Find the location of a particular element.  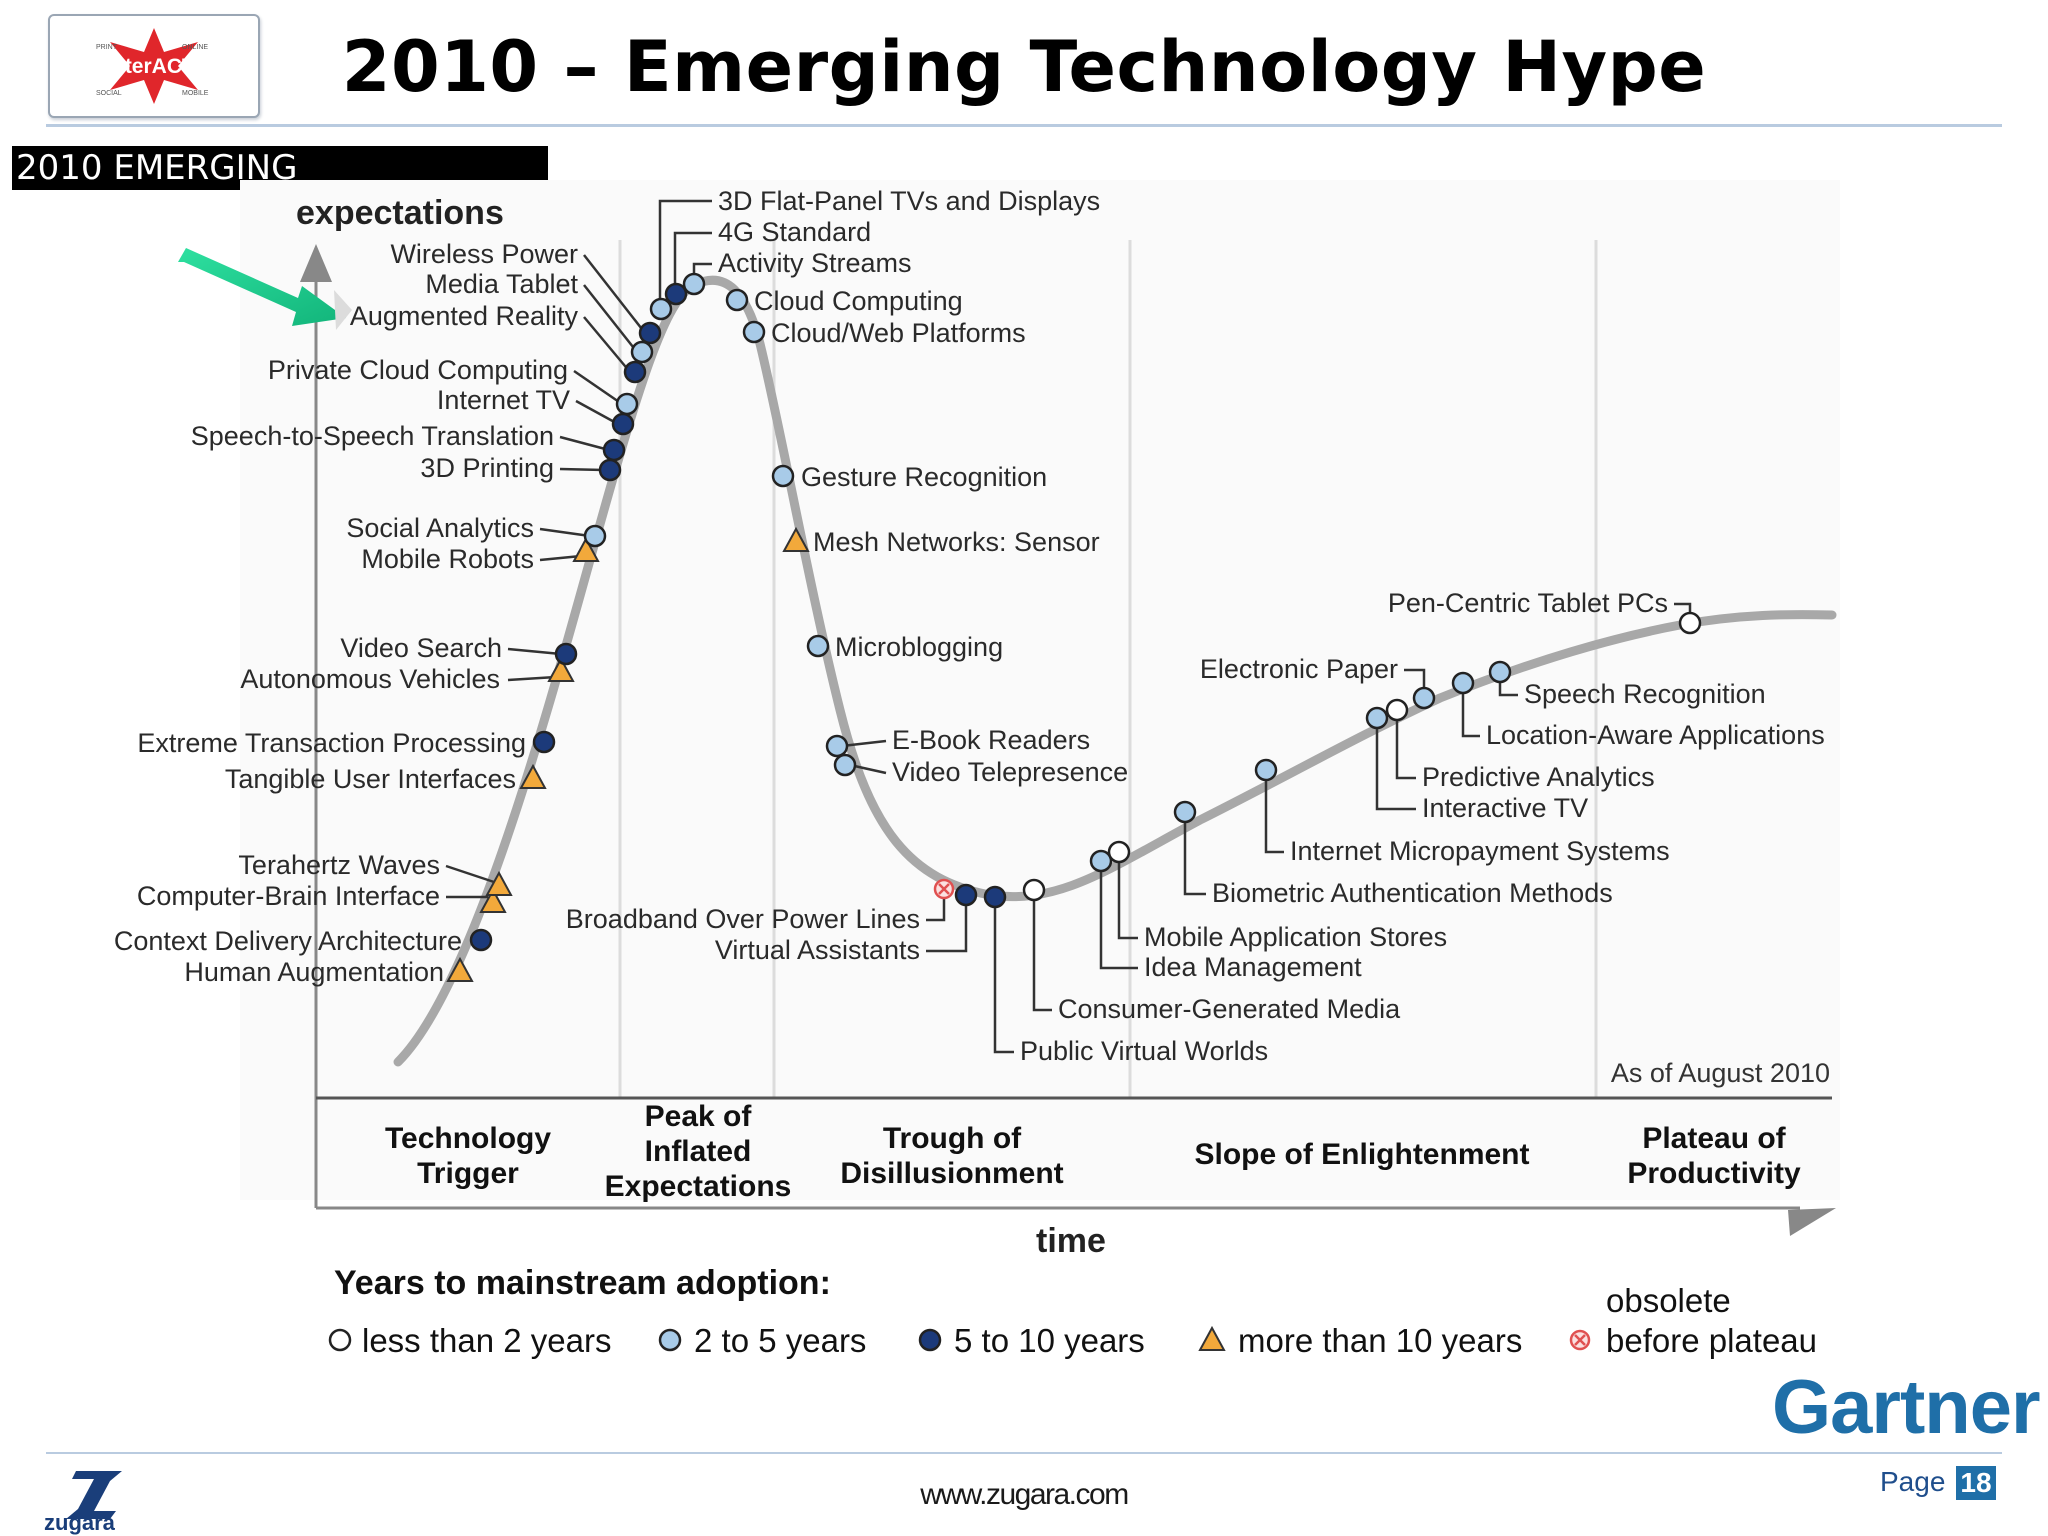

connector-wireless-power is located at coordinates (614, 294).